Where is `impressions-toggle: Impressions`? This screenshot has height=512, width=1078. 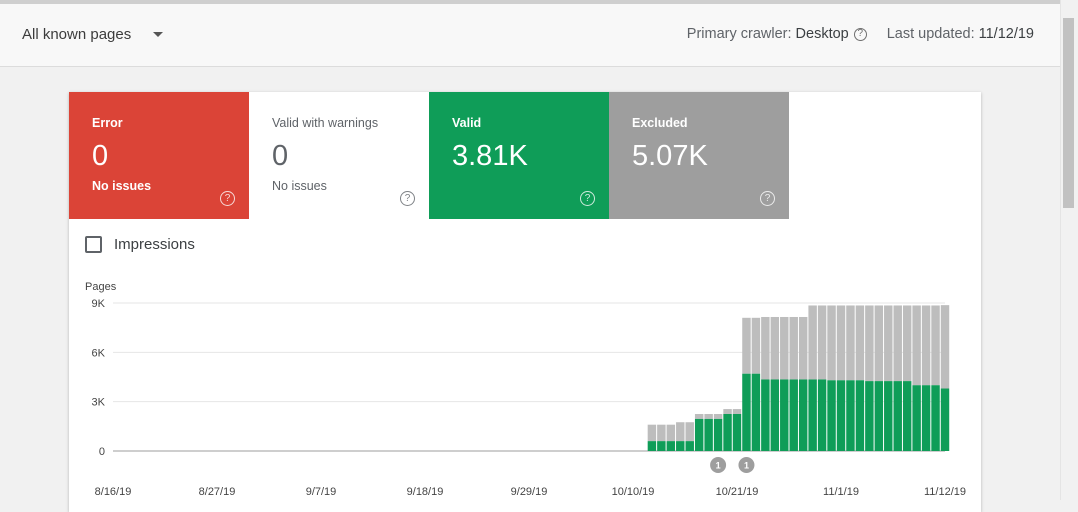
impressions-toggle: Impressions is located at coordinates (140, 244).